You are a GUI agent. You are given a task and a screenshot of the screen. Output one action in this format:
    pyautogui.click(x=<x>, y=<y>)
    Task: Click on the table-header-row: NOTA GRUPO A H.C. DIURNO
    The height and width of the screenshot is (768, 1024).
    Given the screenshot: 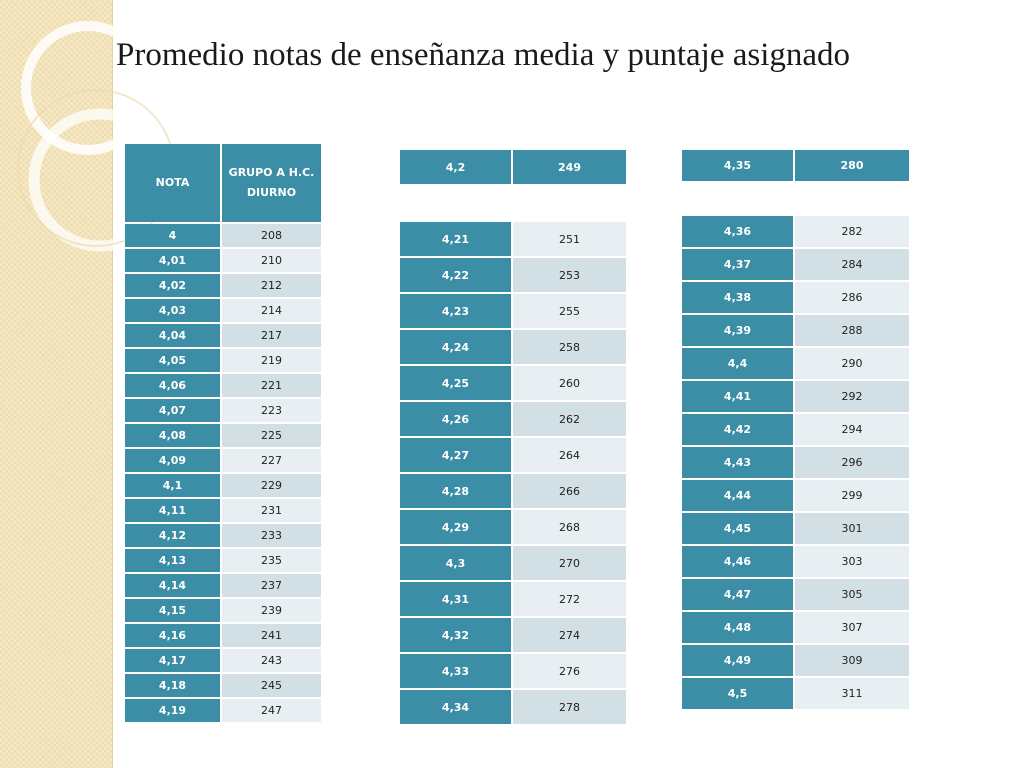 What is the action you would take?
    pyautogui.click(x=223, y=183)
    